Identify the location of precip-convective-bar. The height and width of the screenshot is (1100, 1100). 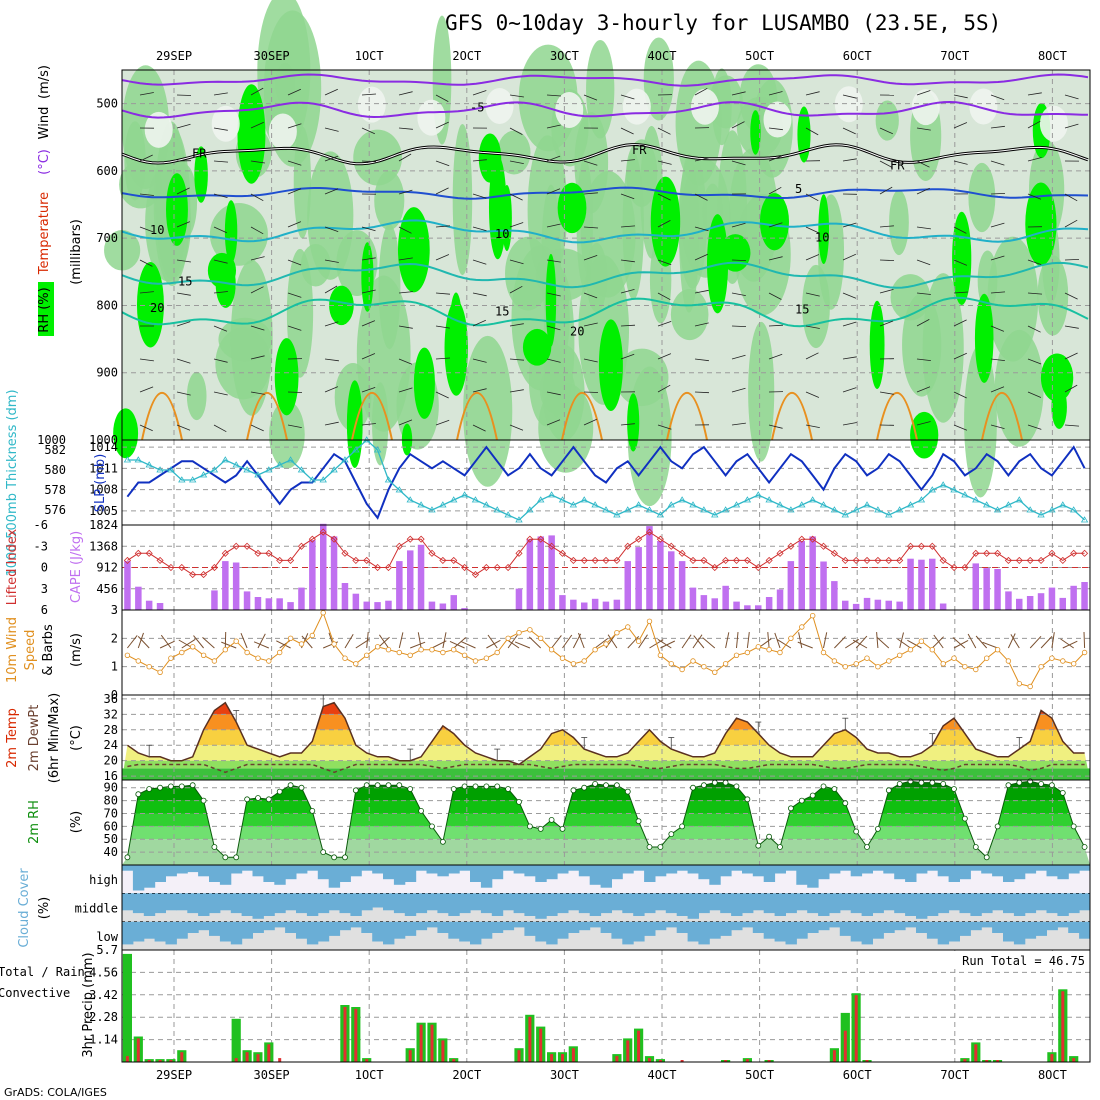
(617, 1059).